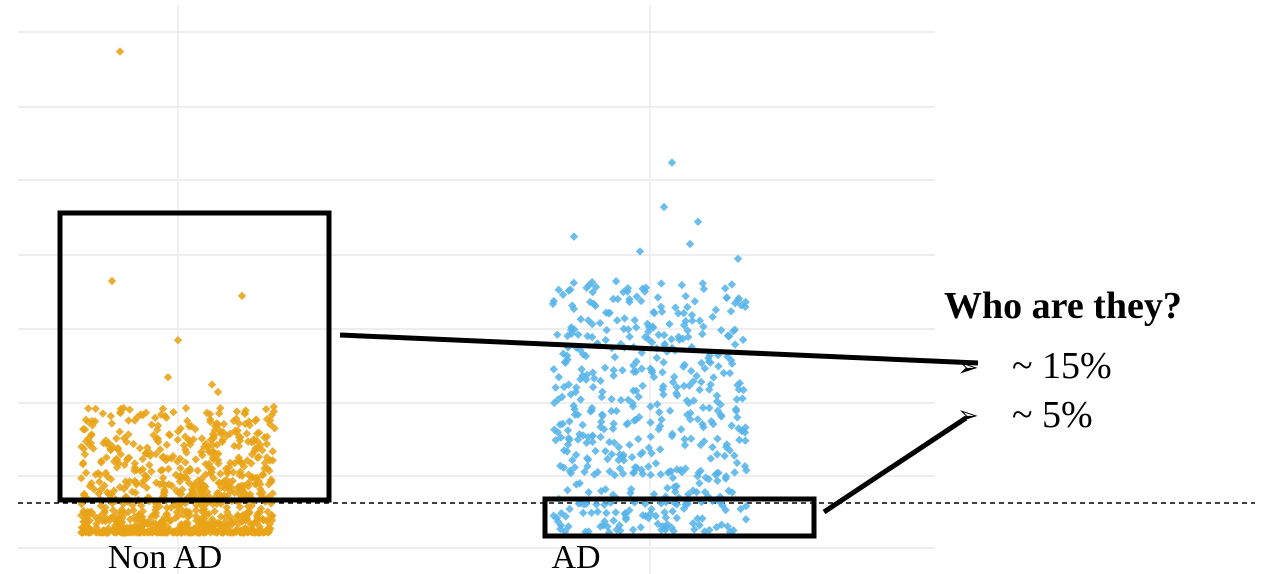 The height and width of the screenshot is (574, 1281). What do you see at coordinates (575, 556) in the screenshot?
I see `x-tick-label: AD` at bounding box center [575, 556].